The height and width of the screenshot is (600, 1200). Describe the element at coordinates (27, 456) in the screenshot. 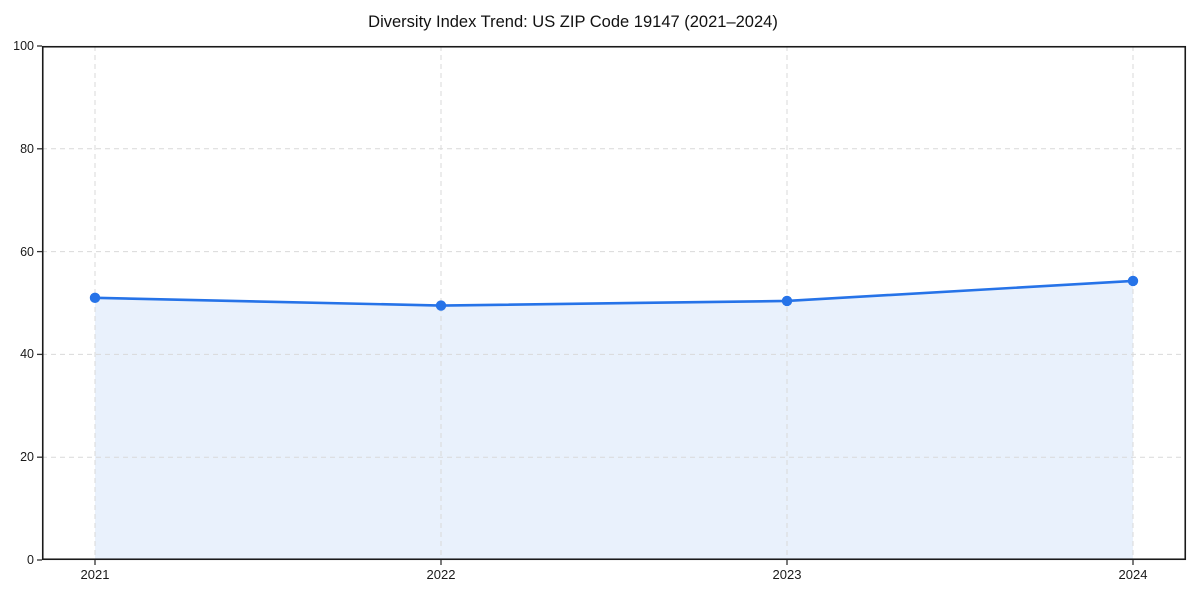

I see `y-tick-label: 20` at that location.